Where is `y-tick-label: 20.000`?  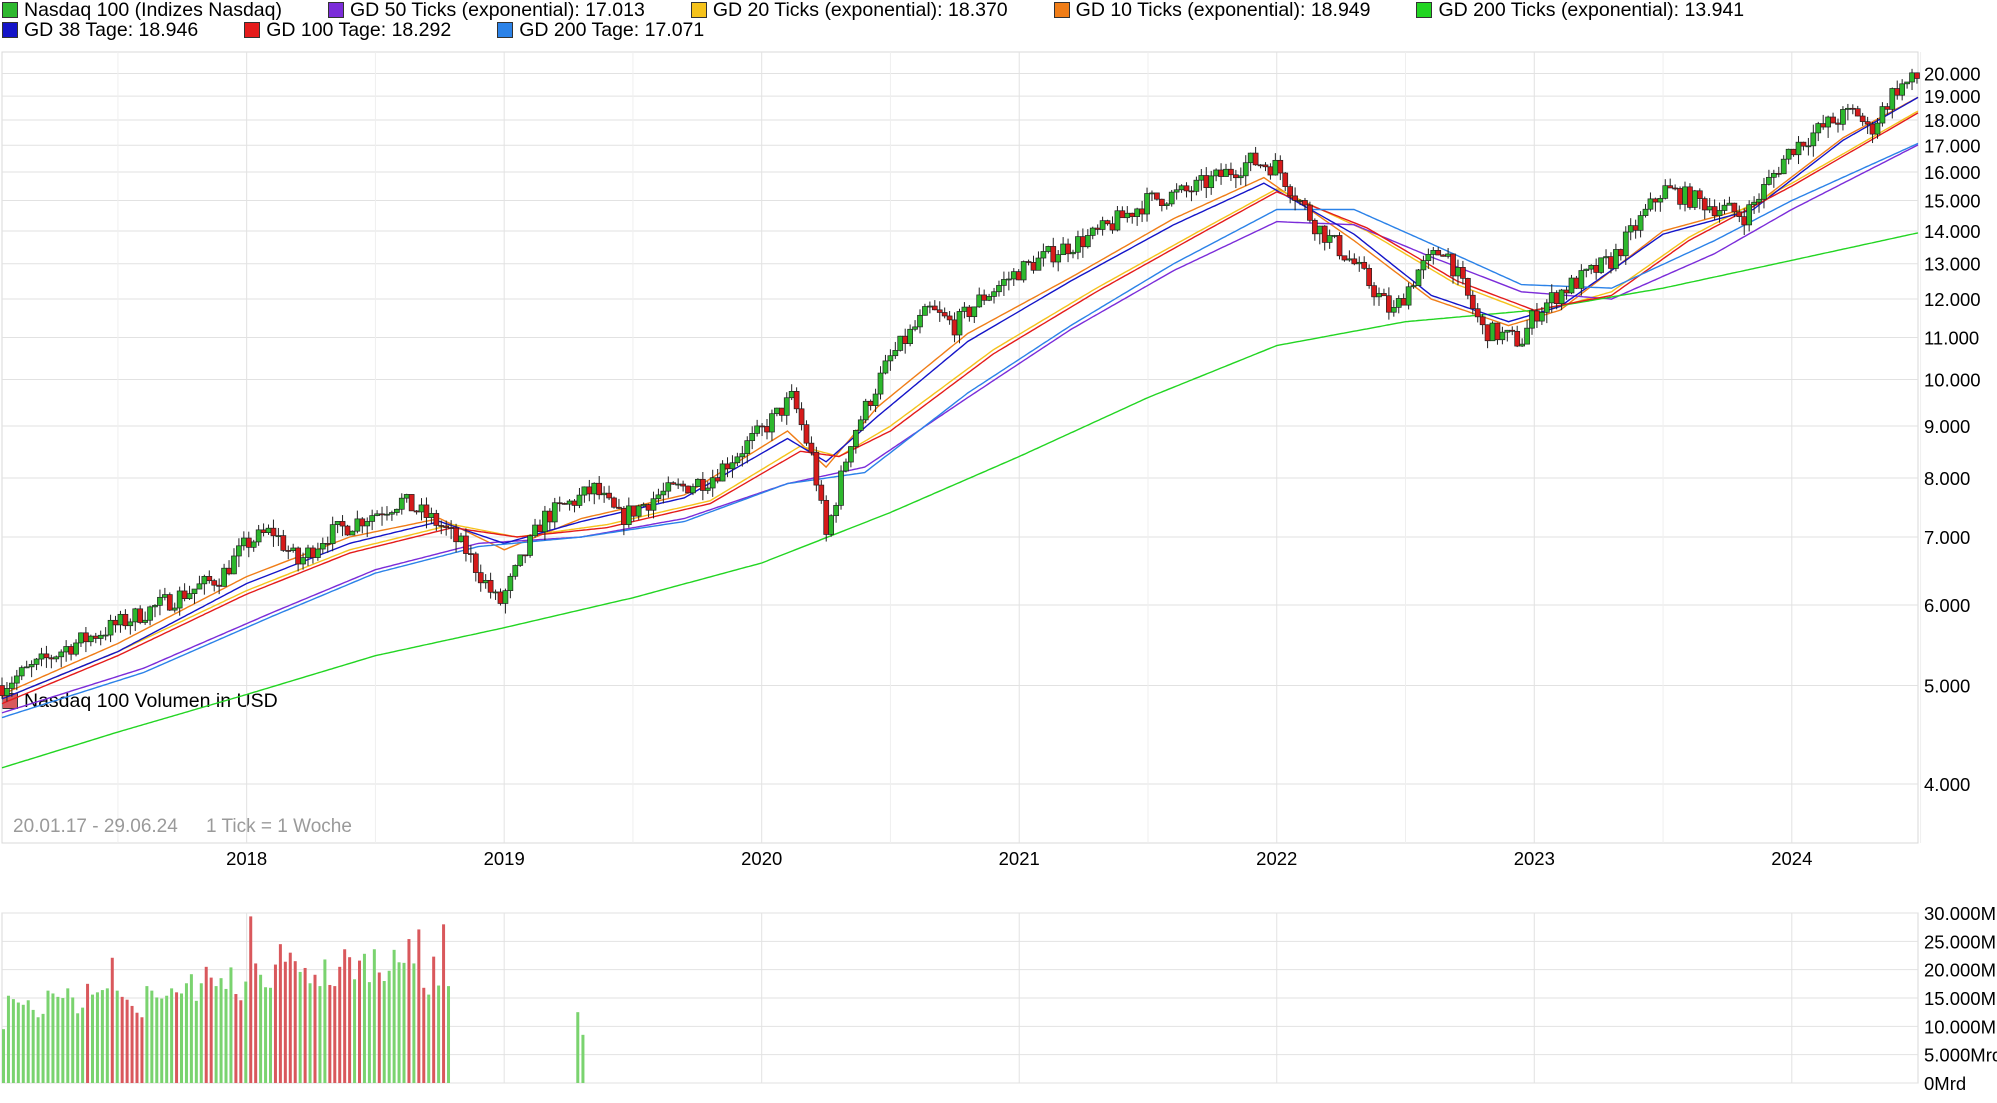 y-tick-label: 20.000 is located at coordinates (1952, 74).